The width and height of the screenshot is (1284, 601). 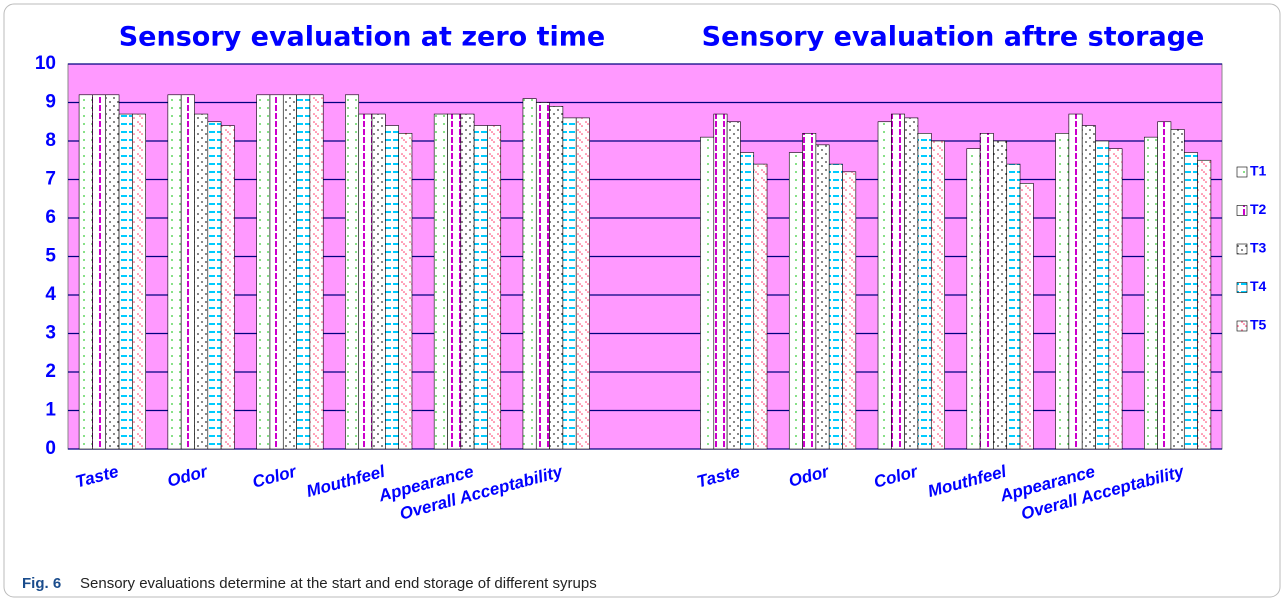 I want to click on legend-label: T2, so click(x=1258, y=209).